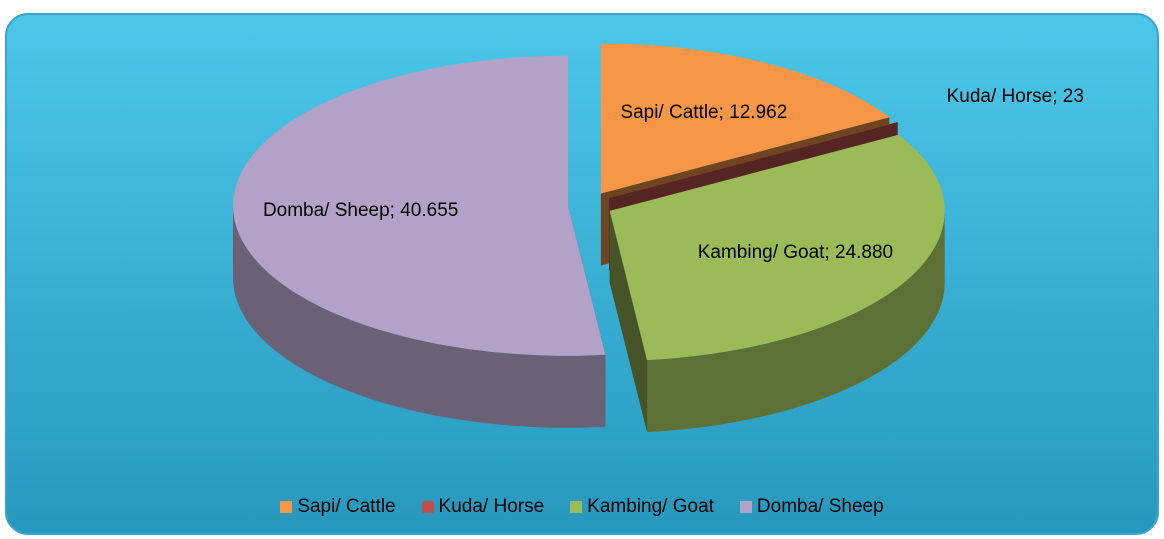 The image size is (1164, 539). I want to click on data-label: Domba/ Sheep; 40.655, so click(360, 211).